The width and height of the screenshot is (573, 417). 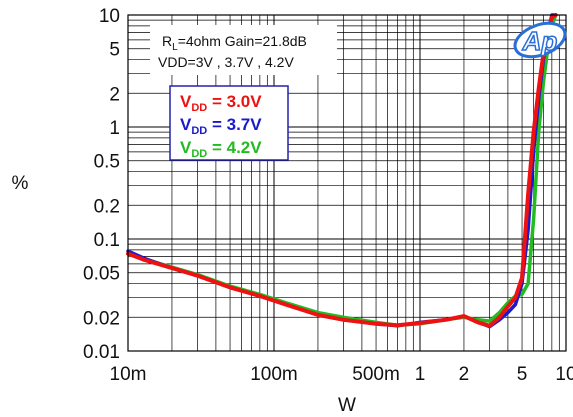 What do you see at coordinates (226, 62) in the screenshot?
I see `annotation-line-2: VDD=3V , 3.7V , 4.2V` at bounding box center [226, 62].